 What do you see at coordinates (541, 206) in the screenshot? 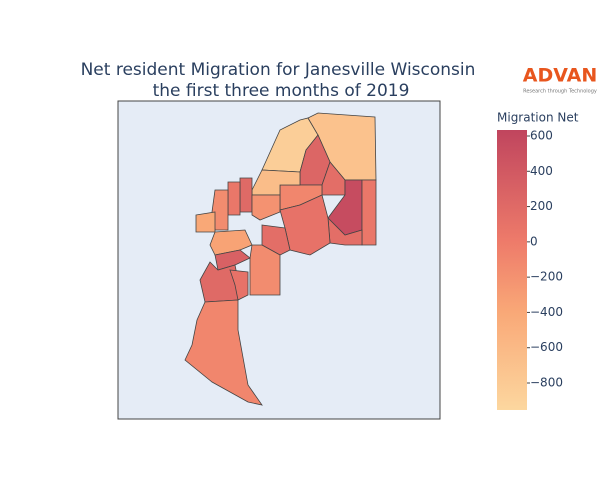
I see `colorbar-tick-label: 200` at bounding box center [541, 206].